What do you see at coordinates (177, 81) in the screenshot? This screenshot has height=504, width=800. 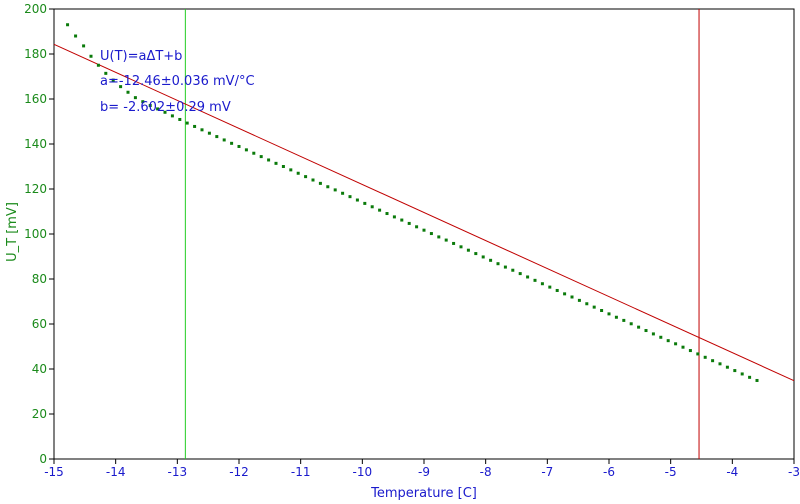 I see `fit-slope-label: a=-12.46±0.036 mV/°C` at bounding box center [177, 81].